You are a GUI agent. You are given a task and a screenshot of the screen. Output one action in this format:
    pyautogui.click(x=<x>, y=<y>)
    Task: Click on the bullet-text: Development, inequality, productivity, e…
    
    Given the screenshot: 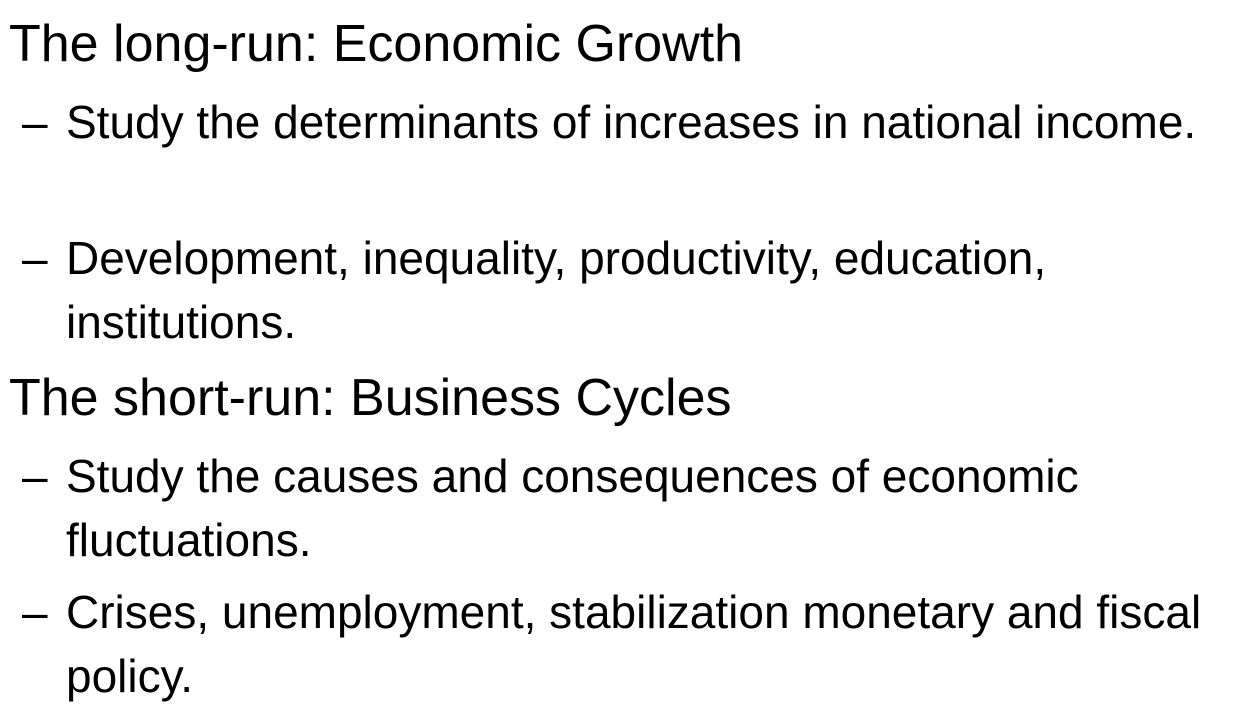 What is the action you would take?
    pyautogui.click(x=556, y=290)
    